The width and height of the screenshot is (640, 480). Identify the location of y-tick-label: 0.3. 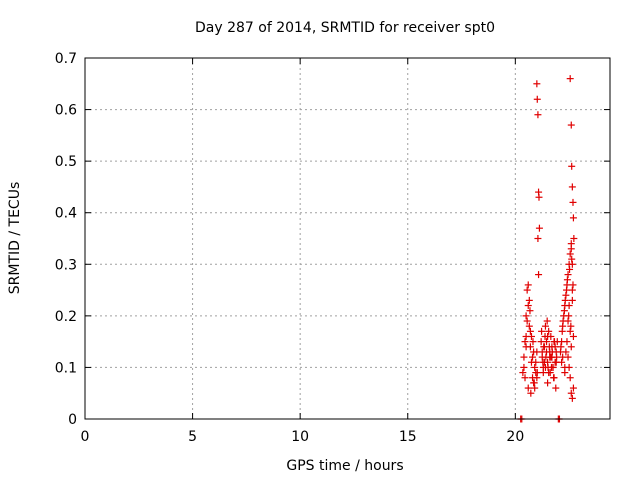
(66, 265).